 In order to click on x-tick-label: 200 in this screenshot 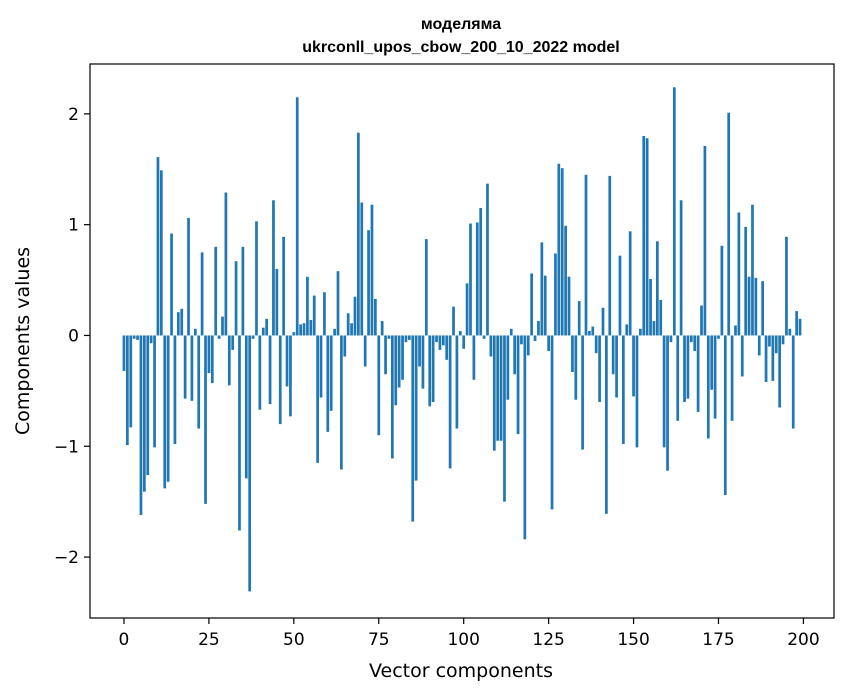, I will do `click(803, 640)`.